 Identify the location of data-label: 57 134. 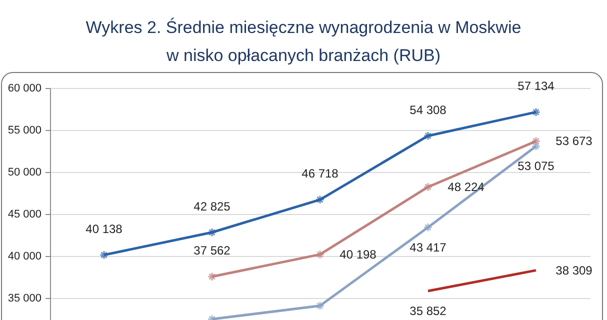
(536, 86).